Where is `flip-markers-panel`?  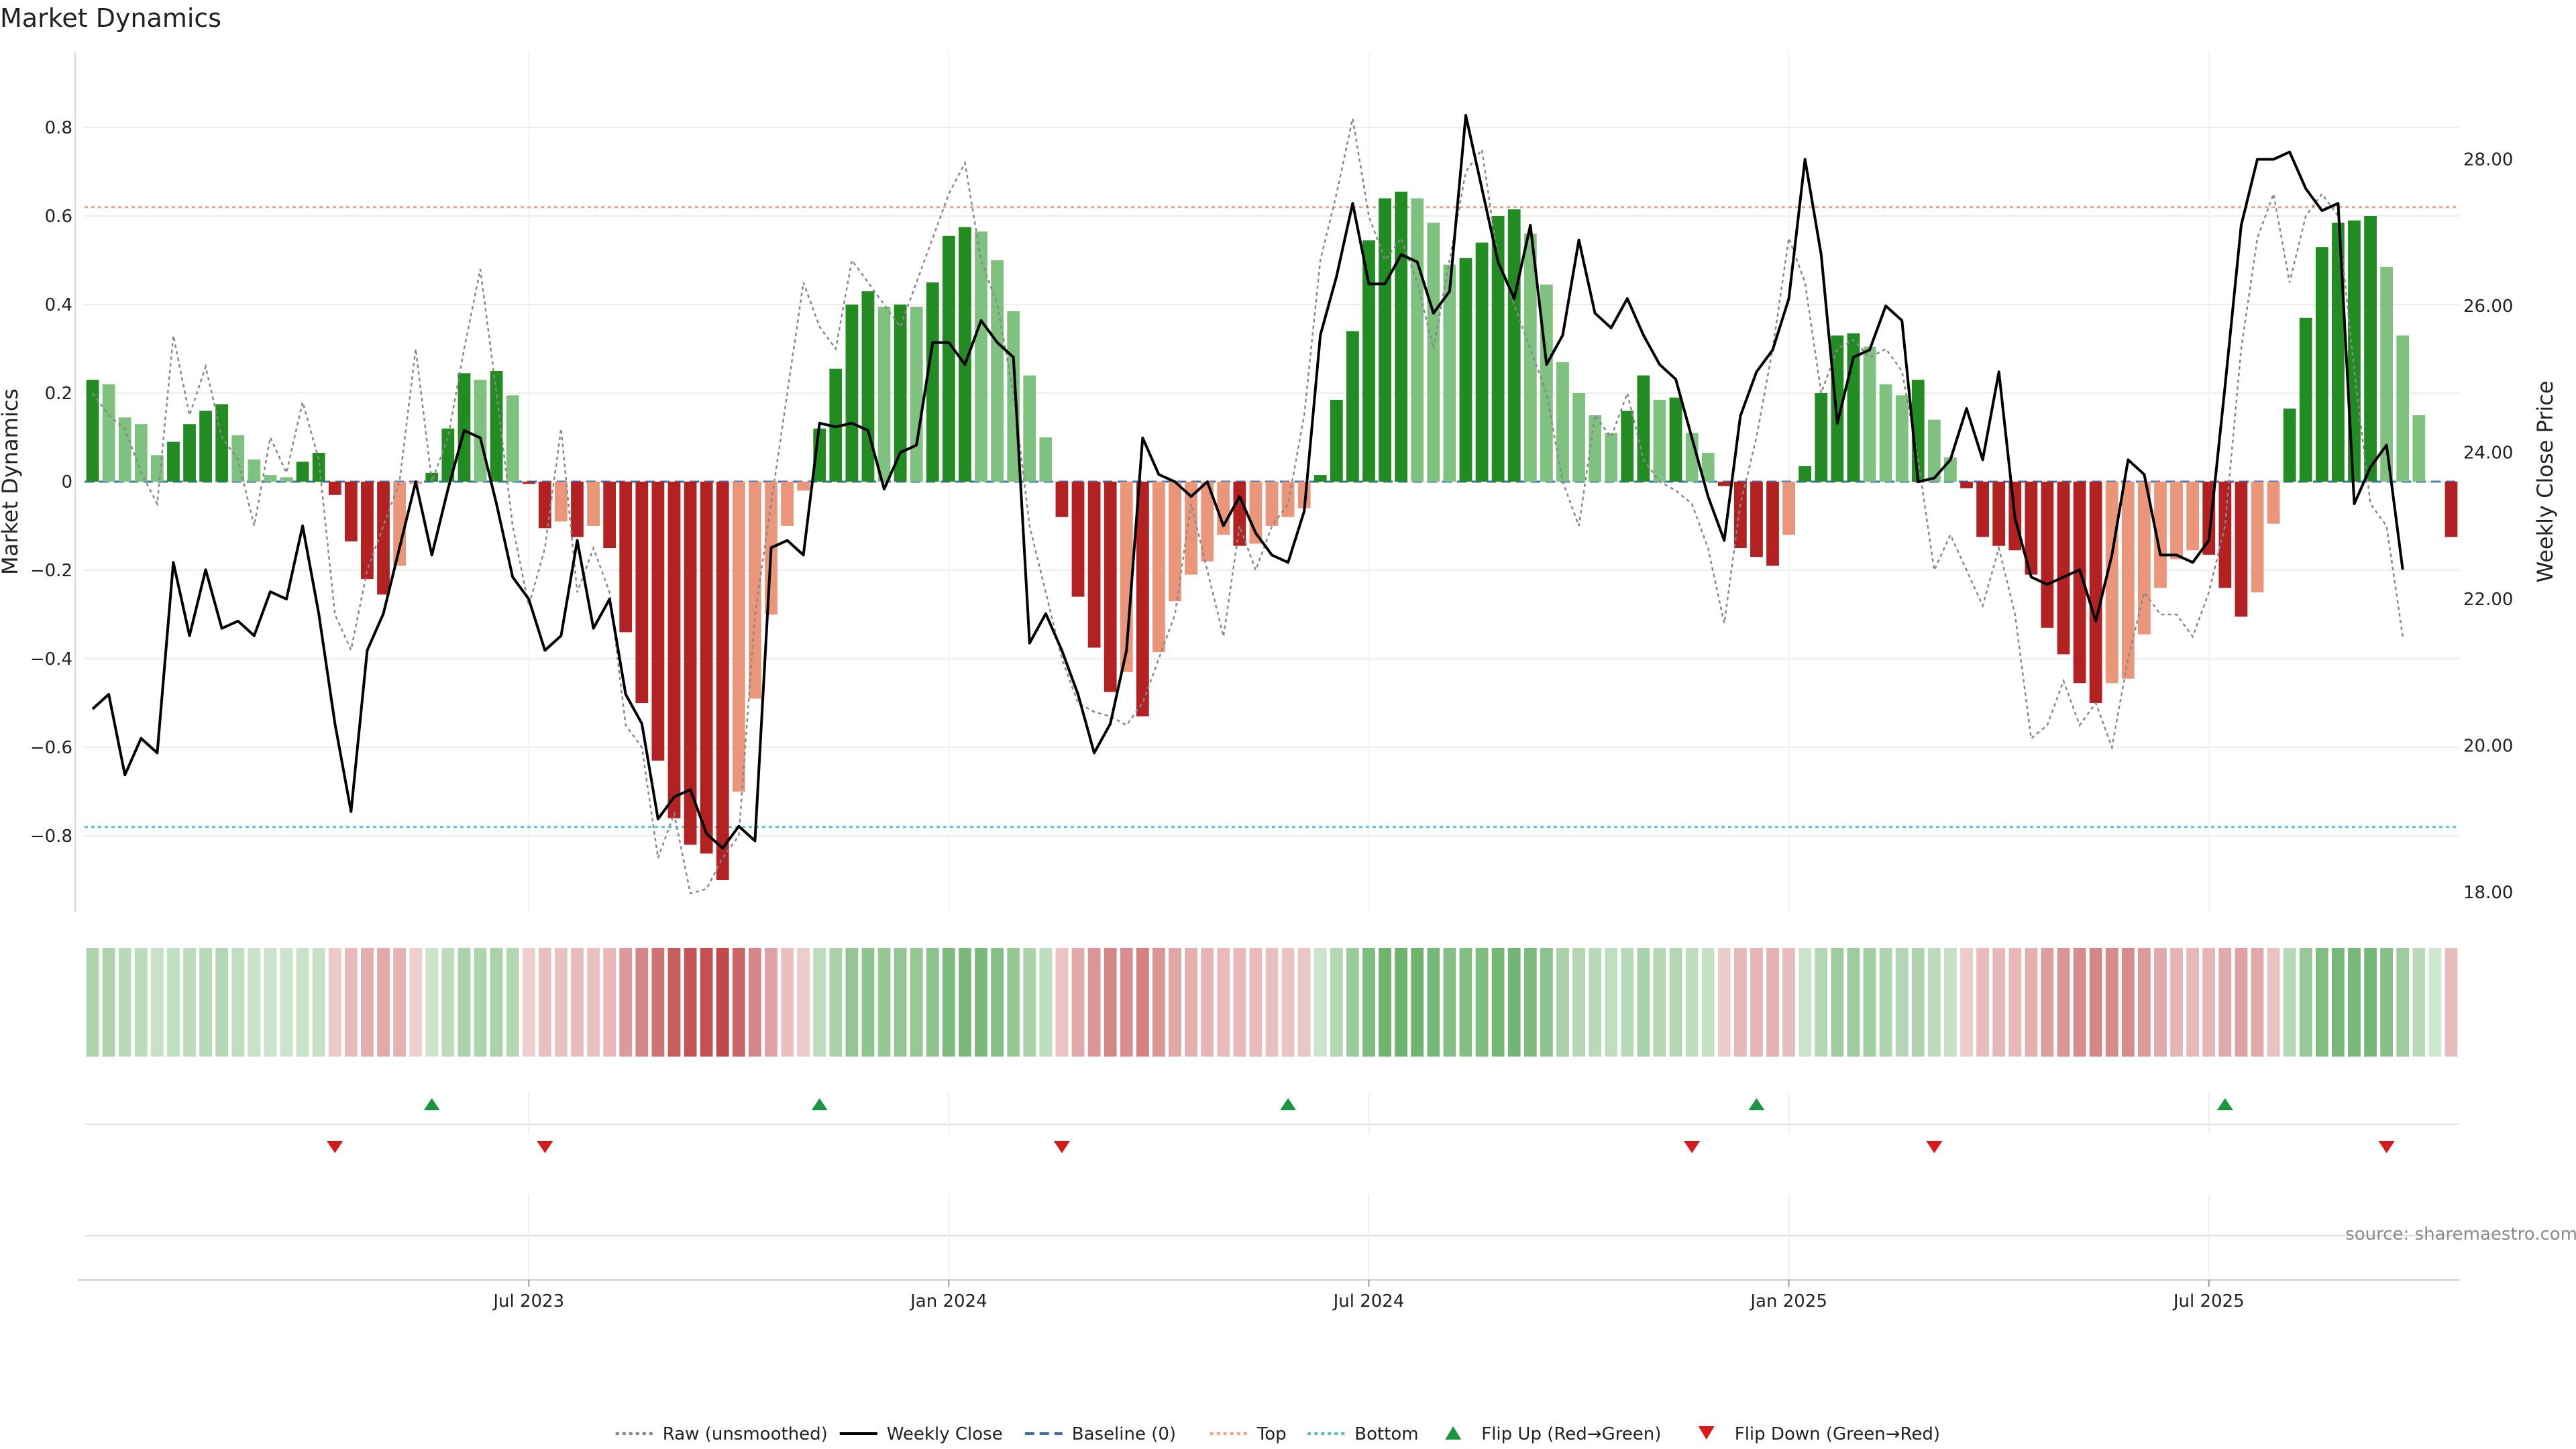 flip-markers-panel is located at coordinates (1272, 1185).